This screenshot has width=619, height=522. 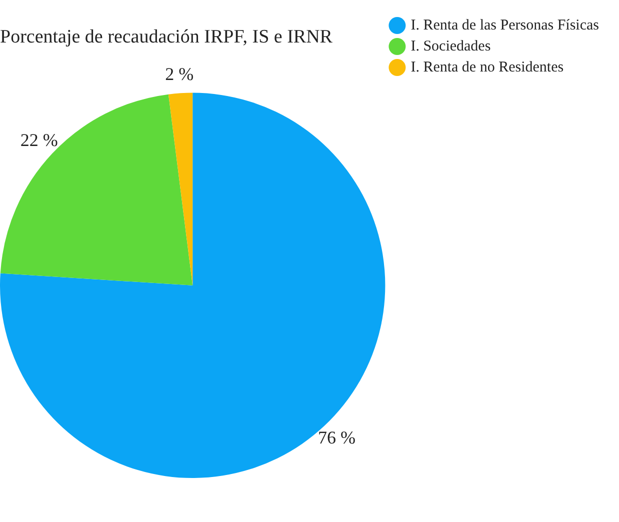 What do you see at coordinates (337, 438) in the screenshot?
I see `data-label: 76 %` at bounding box center [337, 438].